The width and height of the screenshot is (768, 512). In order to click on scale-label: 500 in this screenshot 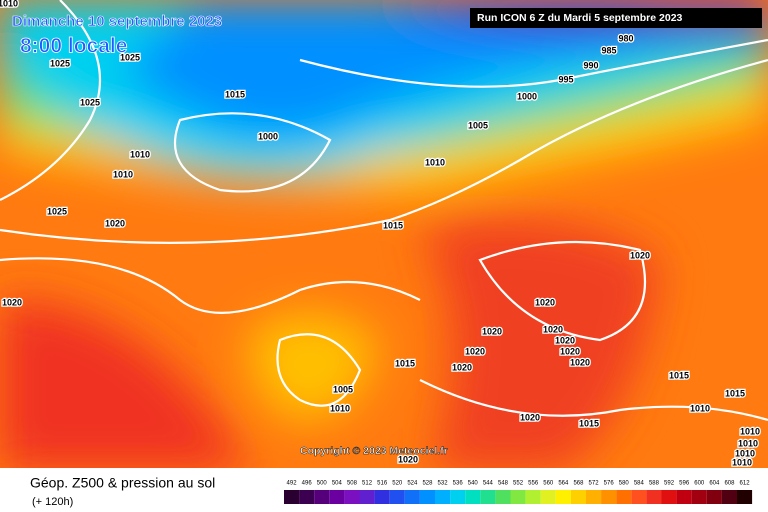, I will do `click(322, 484)`.